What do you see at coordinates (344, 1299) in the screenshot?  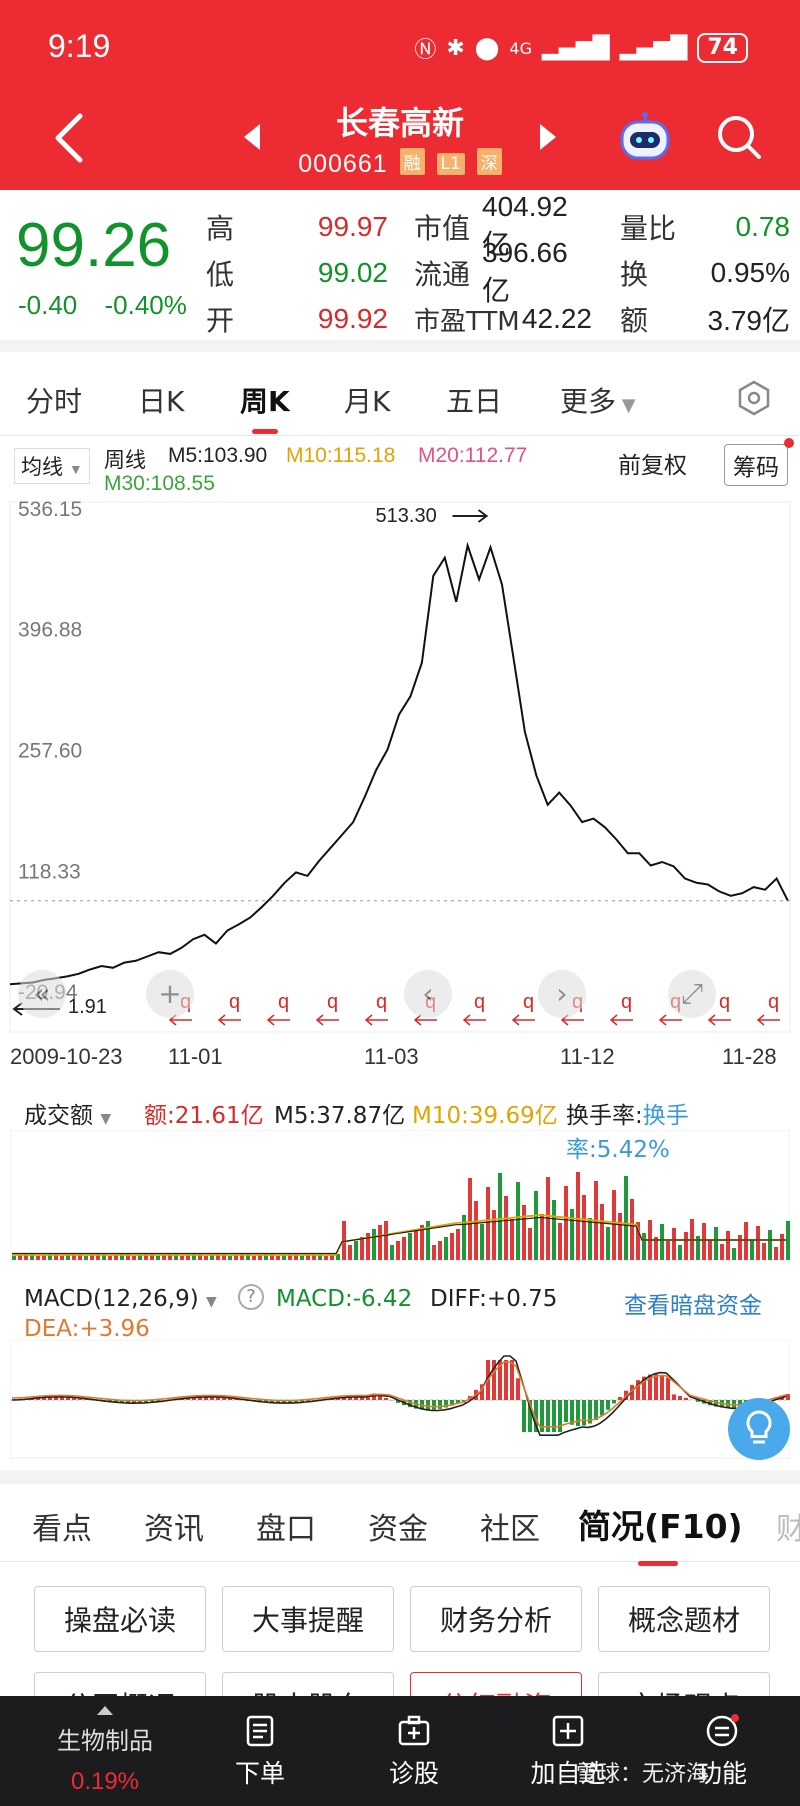 I see `macd-value: MACD:-6.42` at bounding box center [344, 1299].